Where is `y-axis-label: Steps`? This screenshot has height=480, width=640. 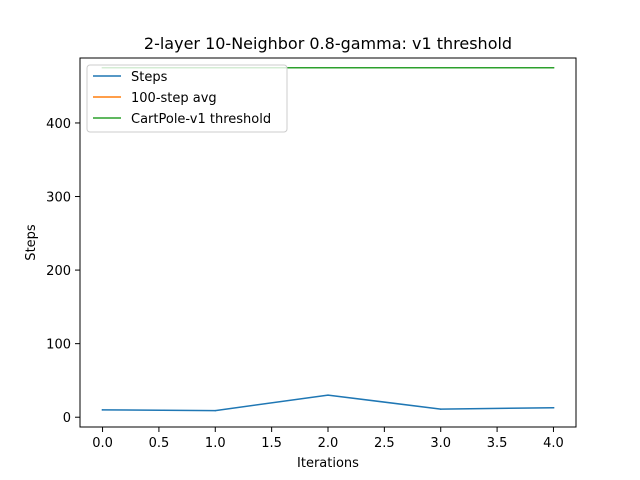 y-axis-label: Steps is located at coordinates (31, 242).